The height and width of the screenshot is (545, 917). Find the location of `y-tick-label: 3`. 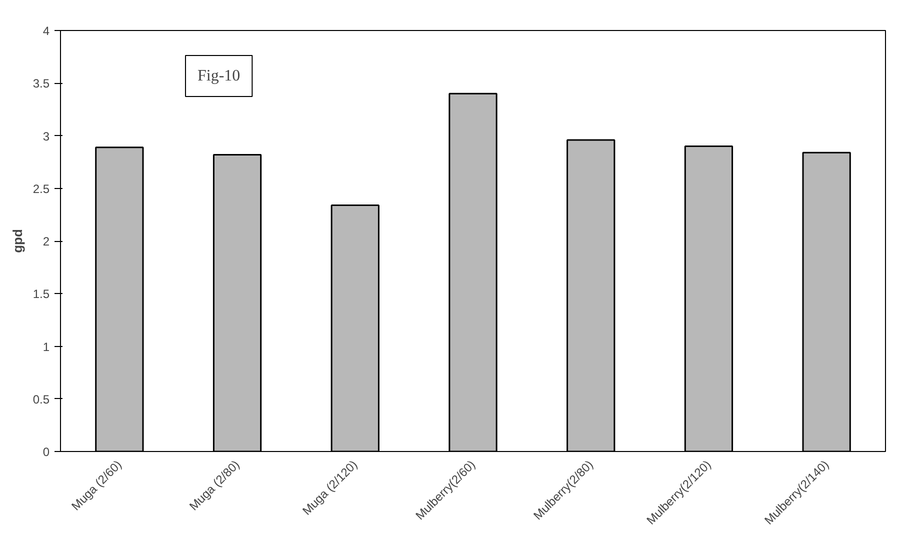

y-tick-label: 3 is located at coordinates (46, 136).